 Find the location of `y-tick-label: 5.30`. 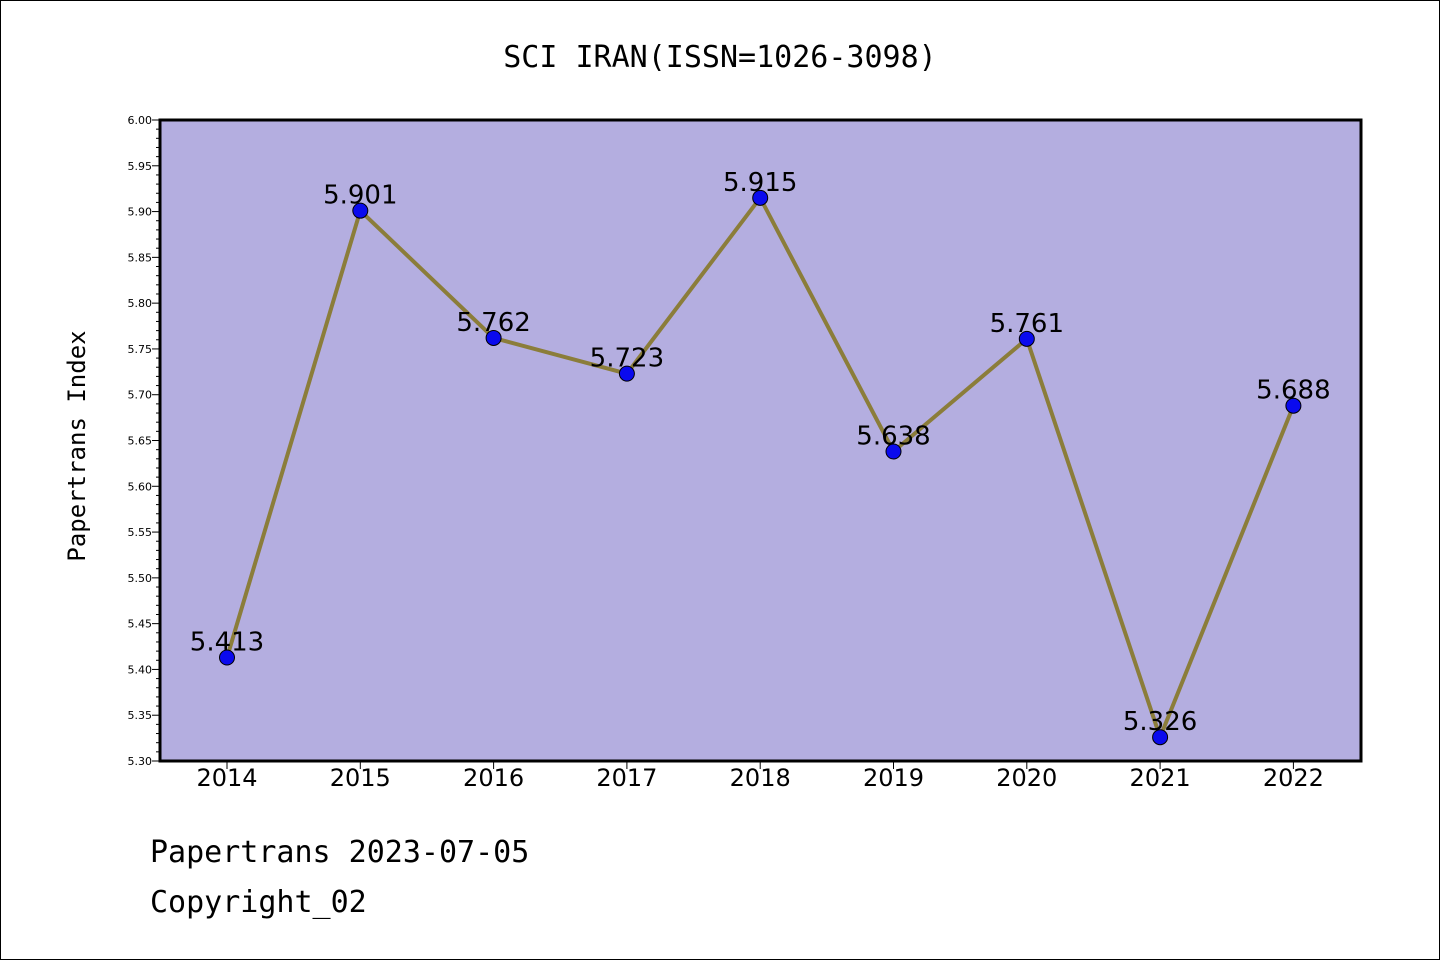

y-tick-label: 5.30 is located at coordinates (140, 761).